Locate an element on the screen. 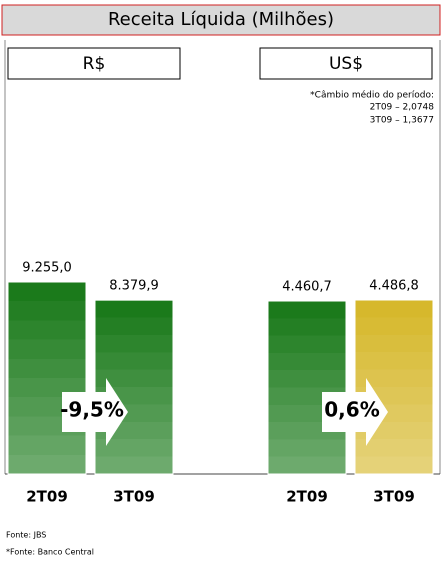  source: *Fonte: Banco Central is located at coordinates (50, 552).